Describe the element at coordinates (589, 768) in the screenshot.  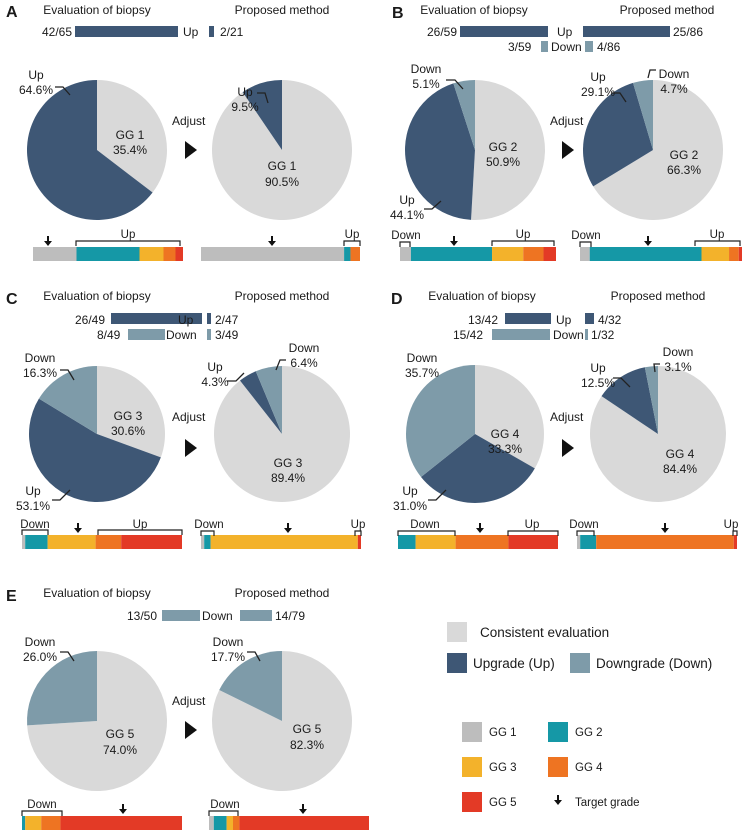
I see `legend-gg4-label: GG 4` at that location.